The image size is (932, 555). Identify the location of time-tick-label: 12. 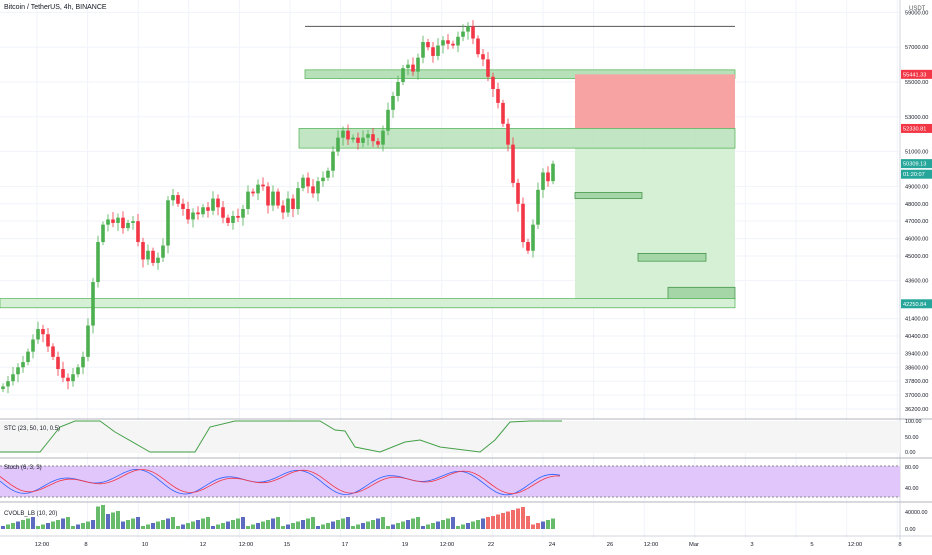
(203, 545).